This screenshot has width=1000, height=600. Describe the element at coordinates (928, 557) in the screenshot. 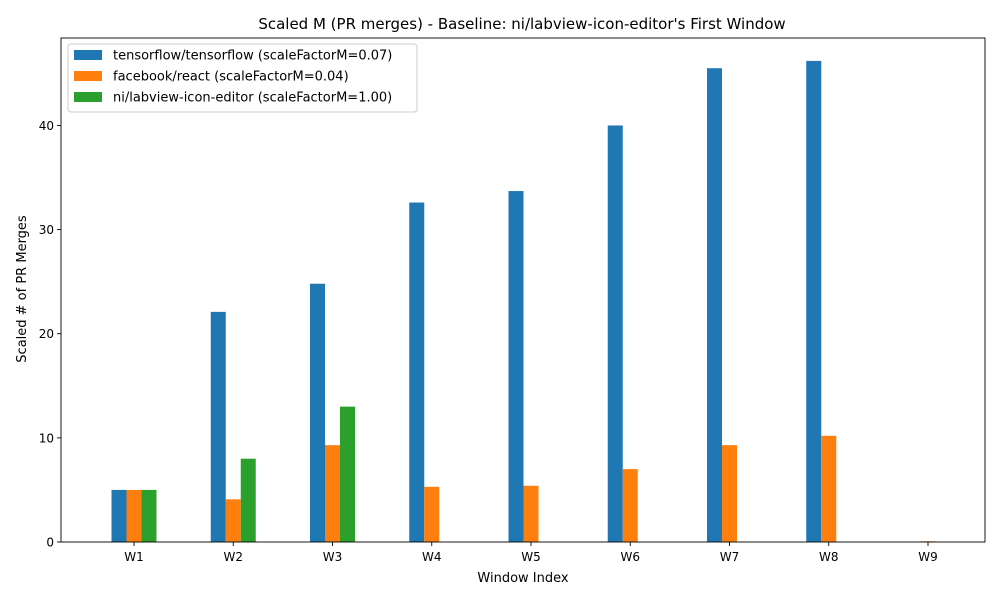

I see `x-tick-label-w9: W9` at that location.